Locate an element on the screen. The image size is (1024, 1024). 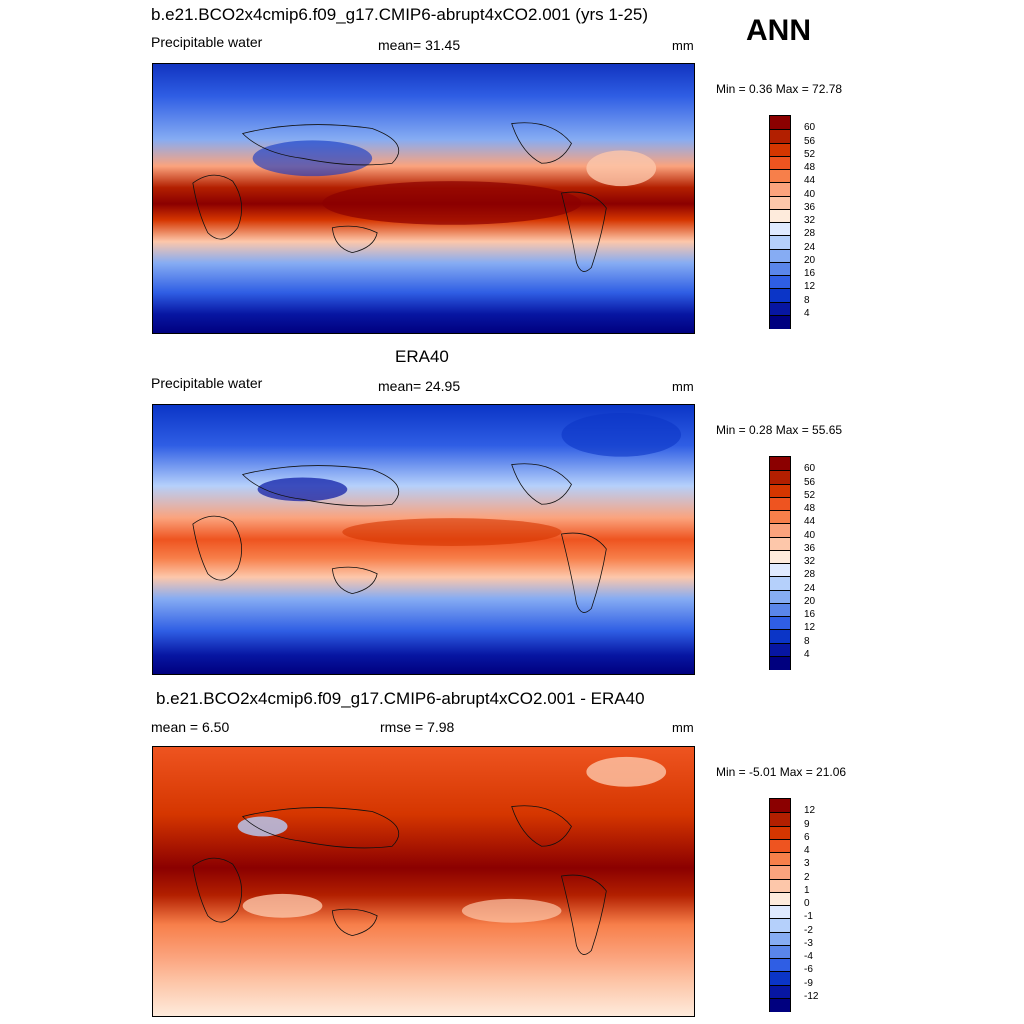
panel-3-map is located at coordinates (423, 881).